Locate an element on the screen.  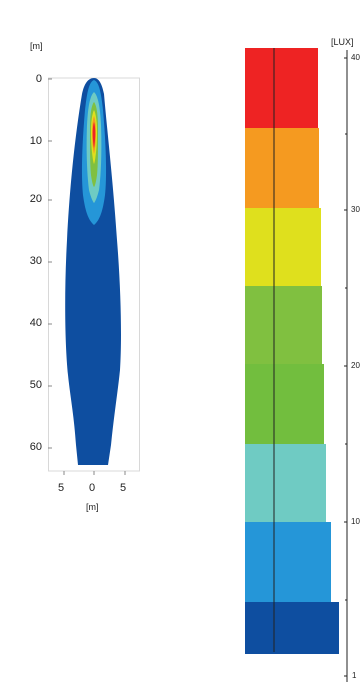
legend-scale-label: 40 is located at coordinates (355, 57).